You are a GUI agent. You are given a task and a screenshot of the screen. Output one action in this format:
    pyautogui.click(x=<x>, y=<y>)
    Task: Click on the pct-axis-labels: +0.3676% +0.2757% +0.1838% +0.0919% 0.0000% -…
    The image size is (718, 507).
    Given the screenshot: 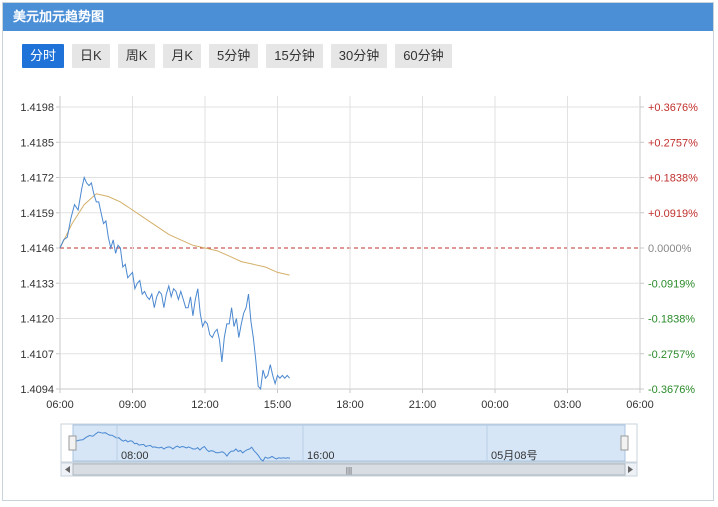 What is the action you would take?
    pyautogui.click(x=673, y=249)
    